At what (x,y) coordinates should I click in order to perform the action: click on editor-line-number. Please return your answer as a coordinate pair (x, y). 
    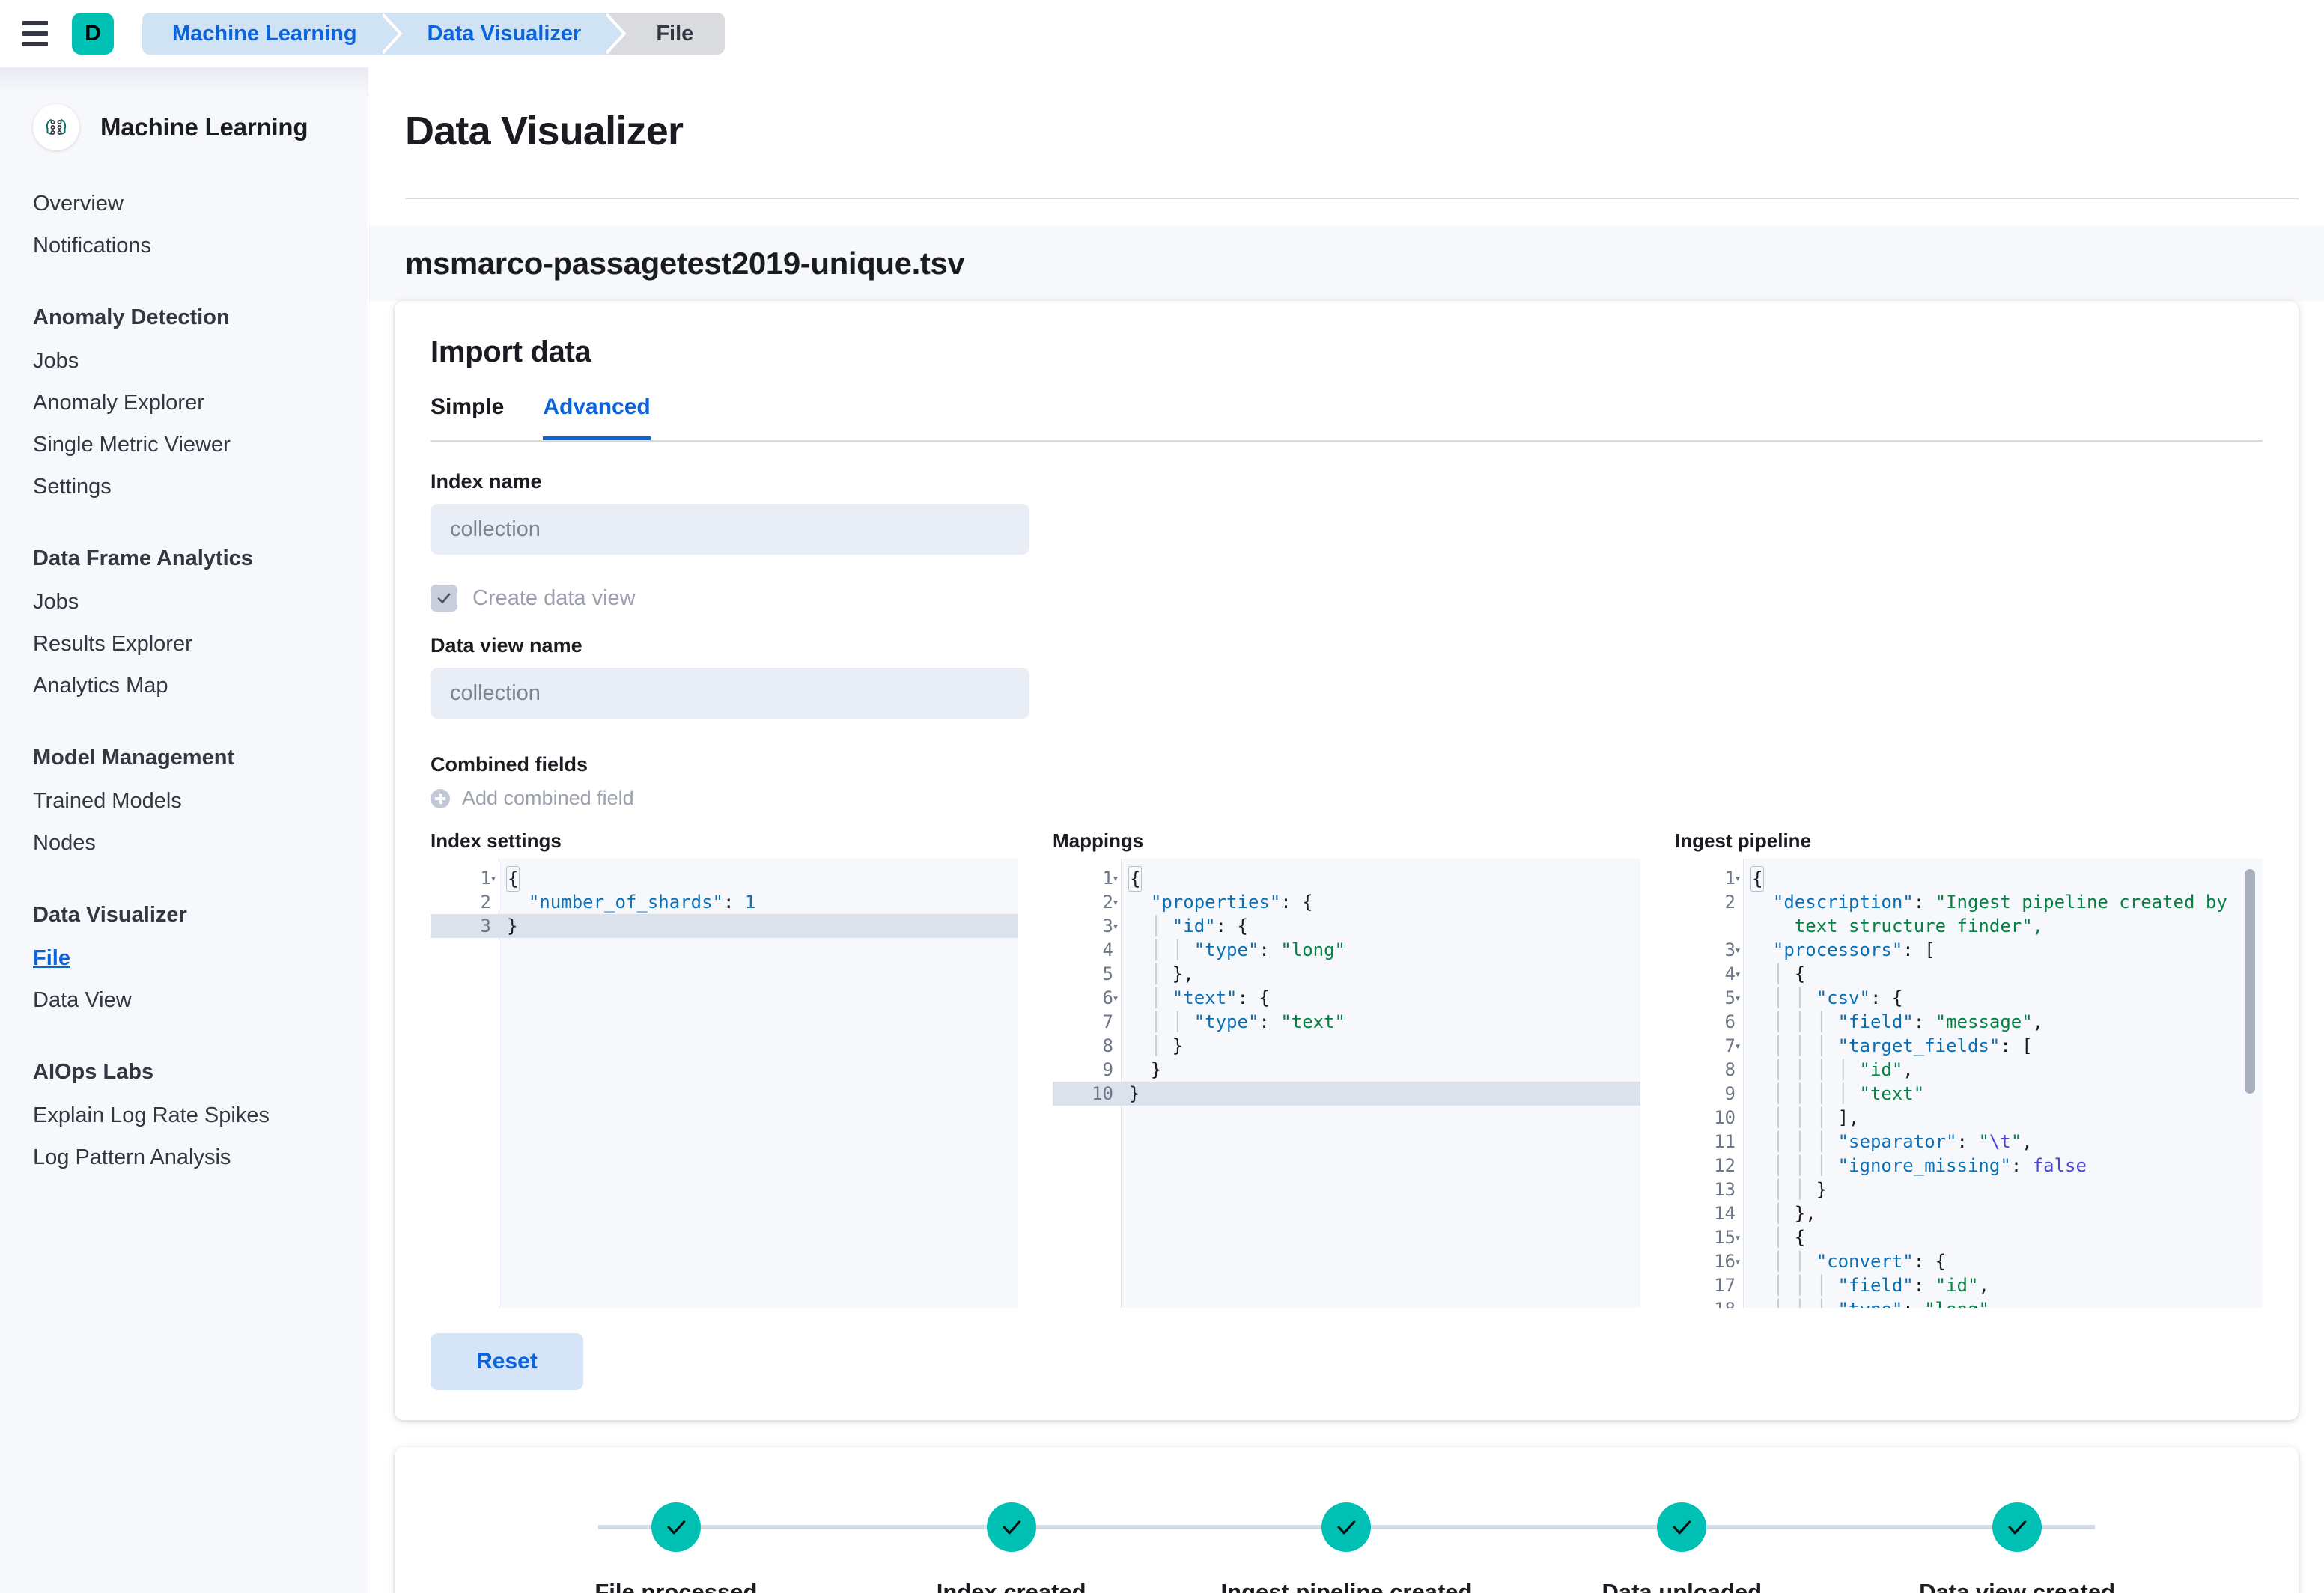
    Looking at the image, I should click on (1709, 926).